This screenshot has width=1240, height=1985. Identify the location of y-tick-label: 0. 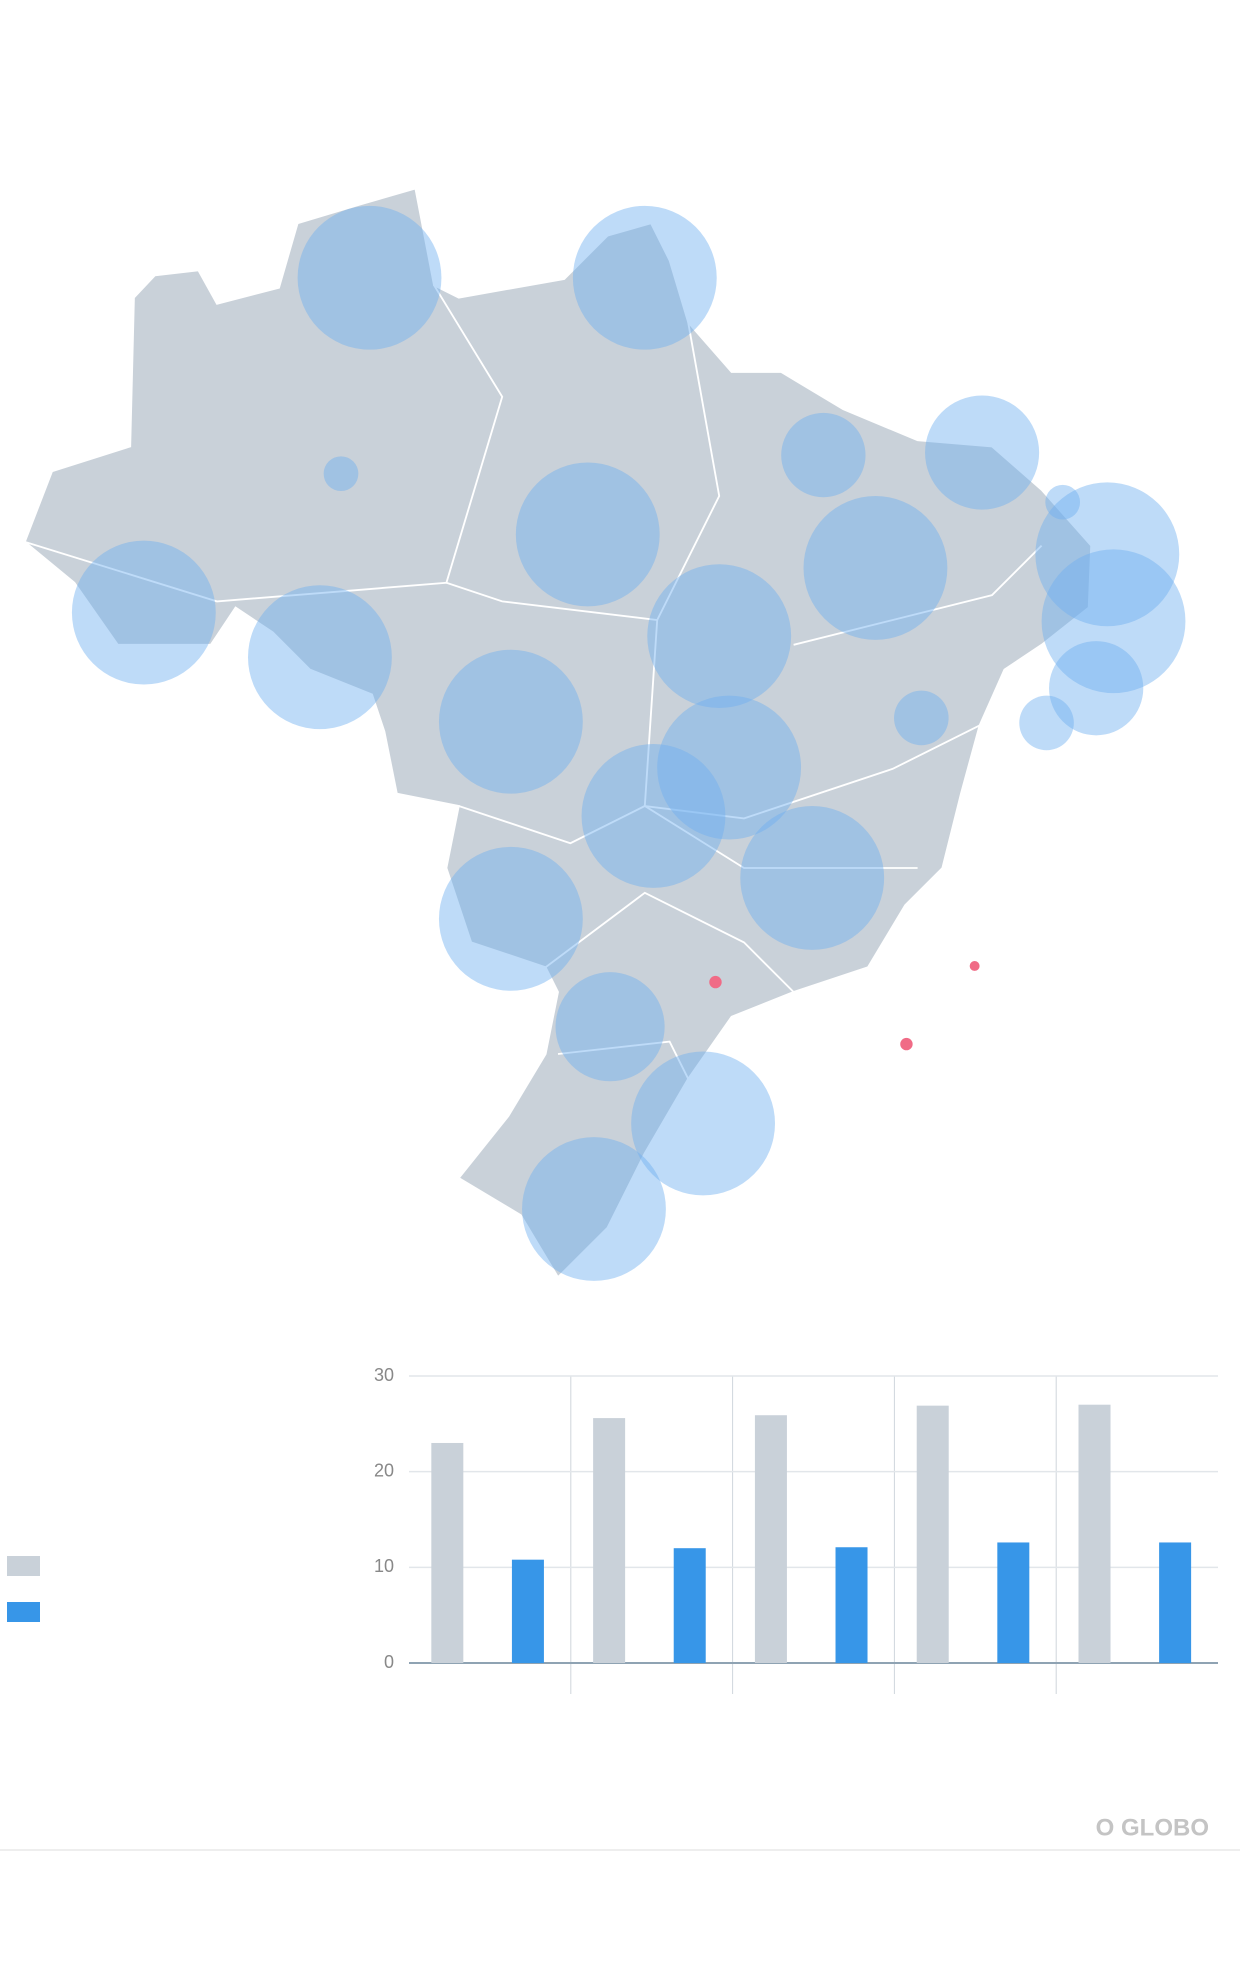
(389, 1662).